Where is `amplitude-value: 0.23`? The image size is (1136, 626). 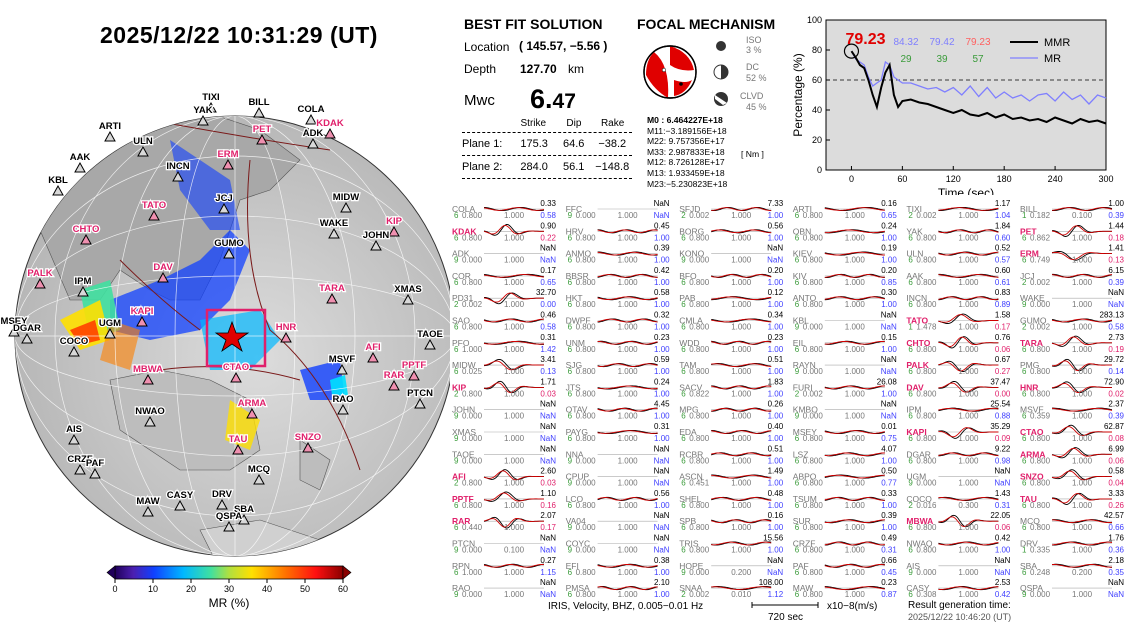 amplitude-value: 0.23 is located at coordinates (662, 337).